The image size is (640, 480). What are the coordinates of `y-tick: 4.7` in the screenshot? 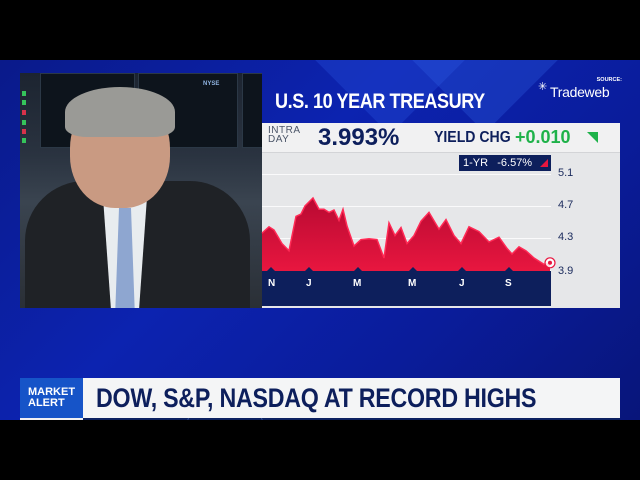 It's located at (566, 205).